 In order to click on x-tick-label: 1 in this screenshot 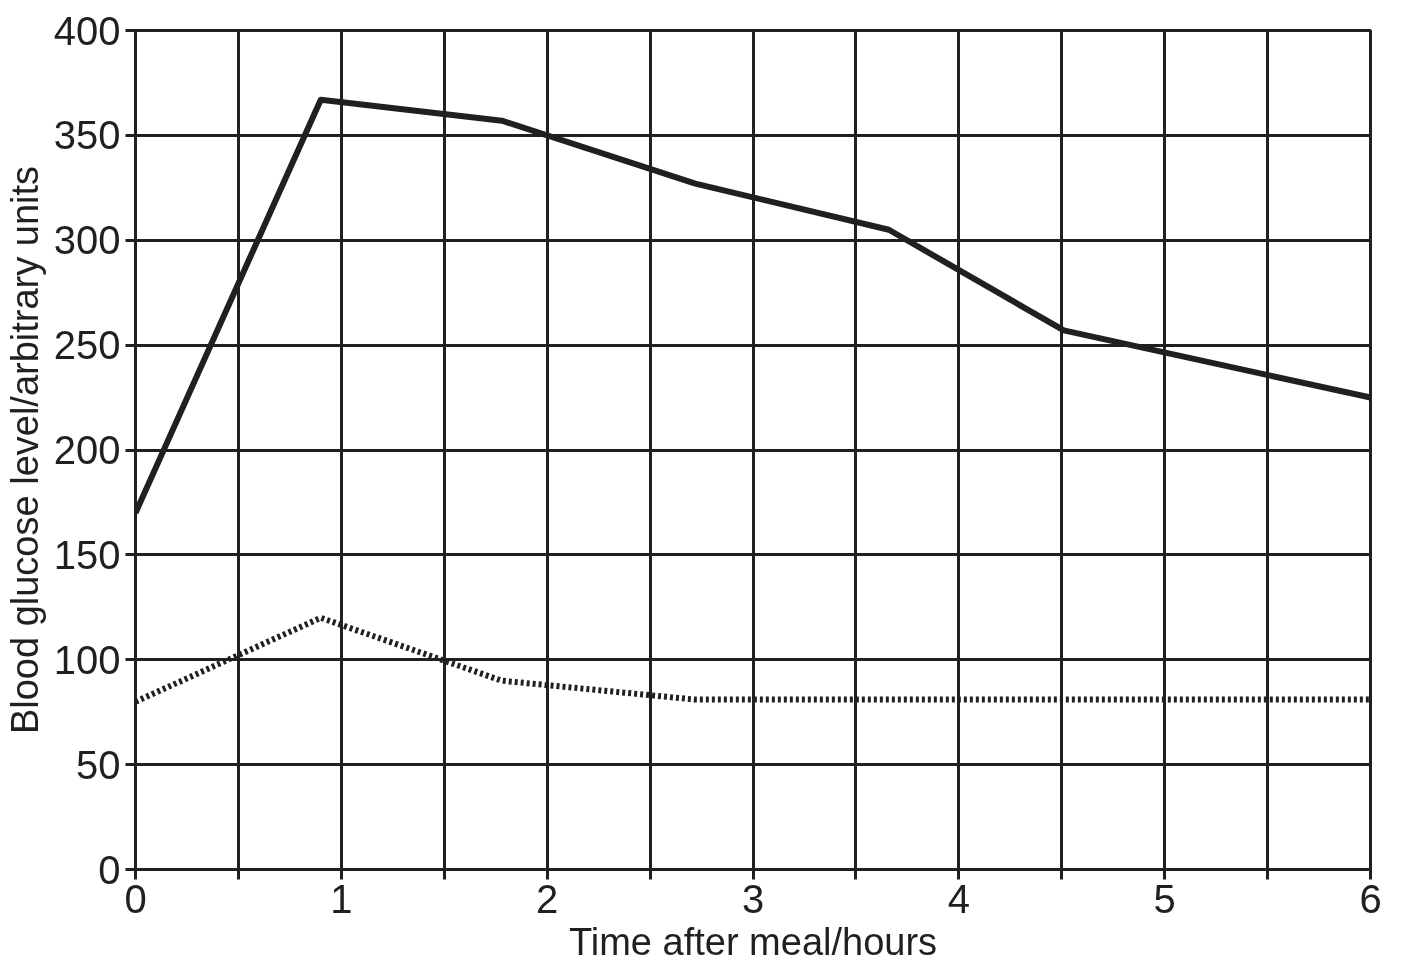, I will do `click(341, 898)`.